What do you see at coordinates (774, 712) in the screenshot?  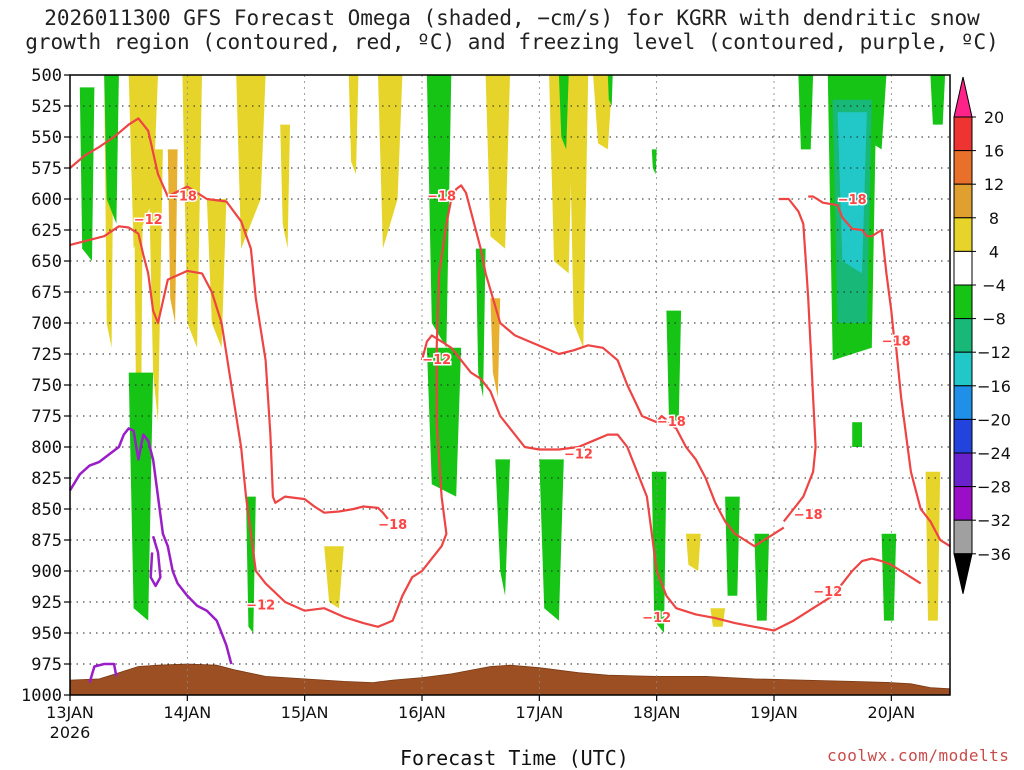 I see `x-tick-label-6: 19JAN` at bounding box center [774, 712].